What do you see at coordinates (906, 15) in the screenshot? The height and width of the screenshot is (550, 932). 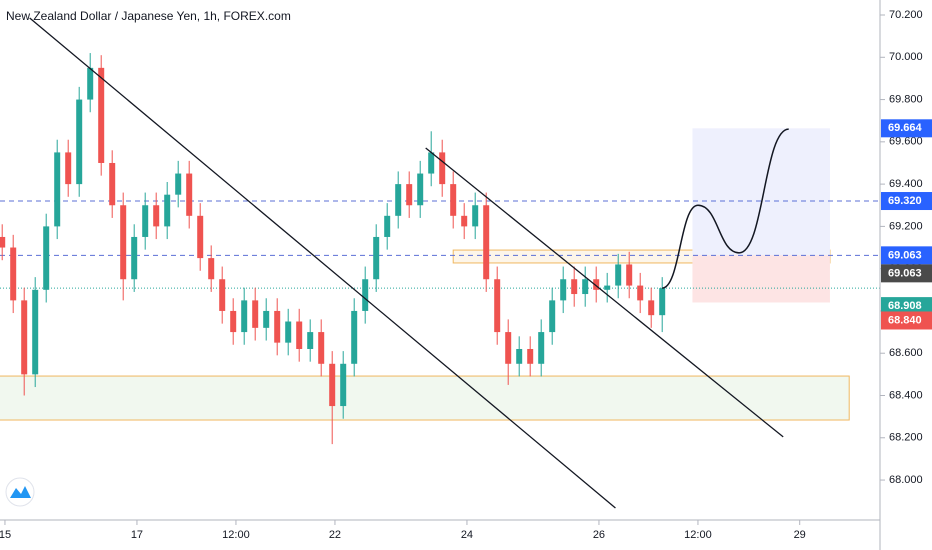 I see `y-tick-label: 70.200` at bounding box center [906, 15].